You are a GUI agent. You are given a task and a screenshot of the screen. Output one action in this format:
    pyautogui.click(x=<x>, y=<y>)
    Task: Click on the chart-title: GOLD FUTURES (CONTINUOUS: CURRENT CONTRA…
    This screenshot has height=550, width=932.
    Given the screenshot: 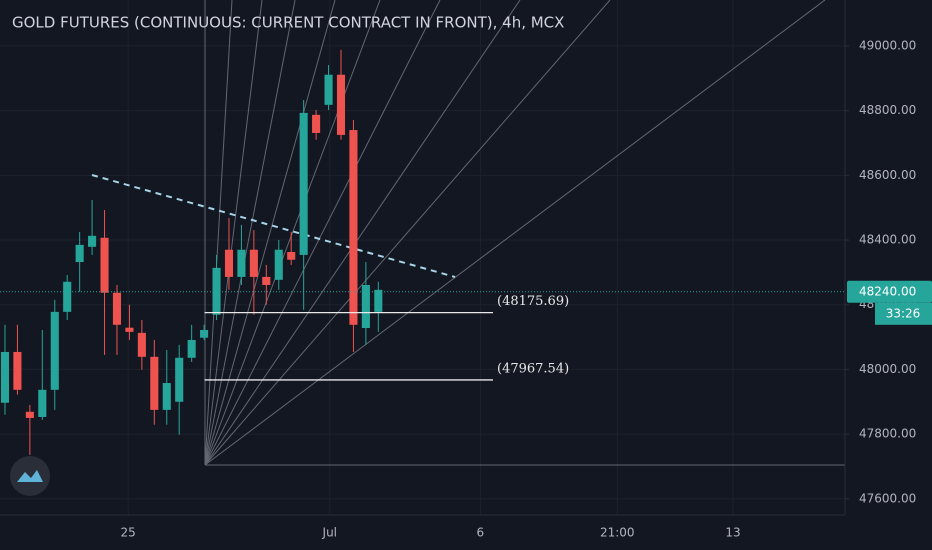 What is the action you would take?
    pyautogui.click(x=288, y=23)
    